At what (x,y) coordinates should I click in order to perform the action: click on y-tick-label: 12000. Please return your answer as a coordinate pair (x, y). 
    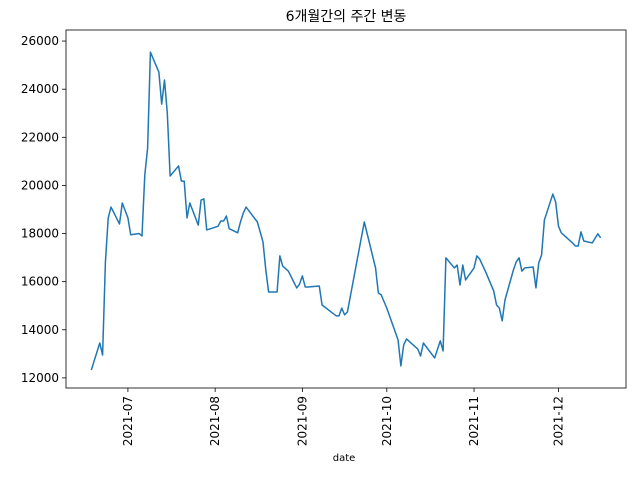
    Looking at the image, I should click on (40, 378).